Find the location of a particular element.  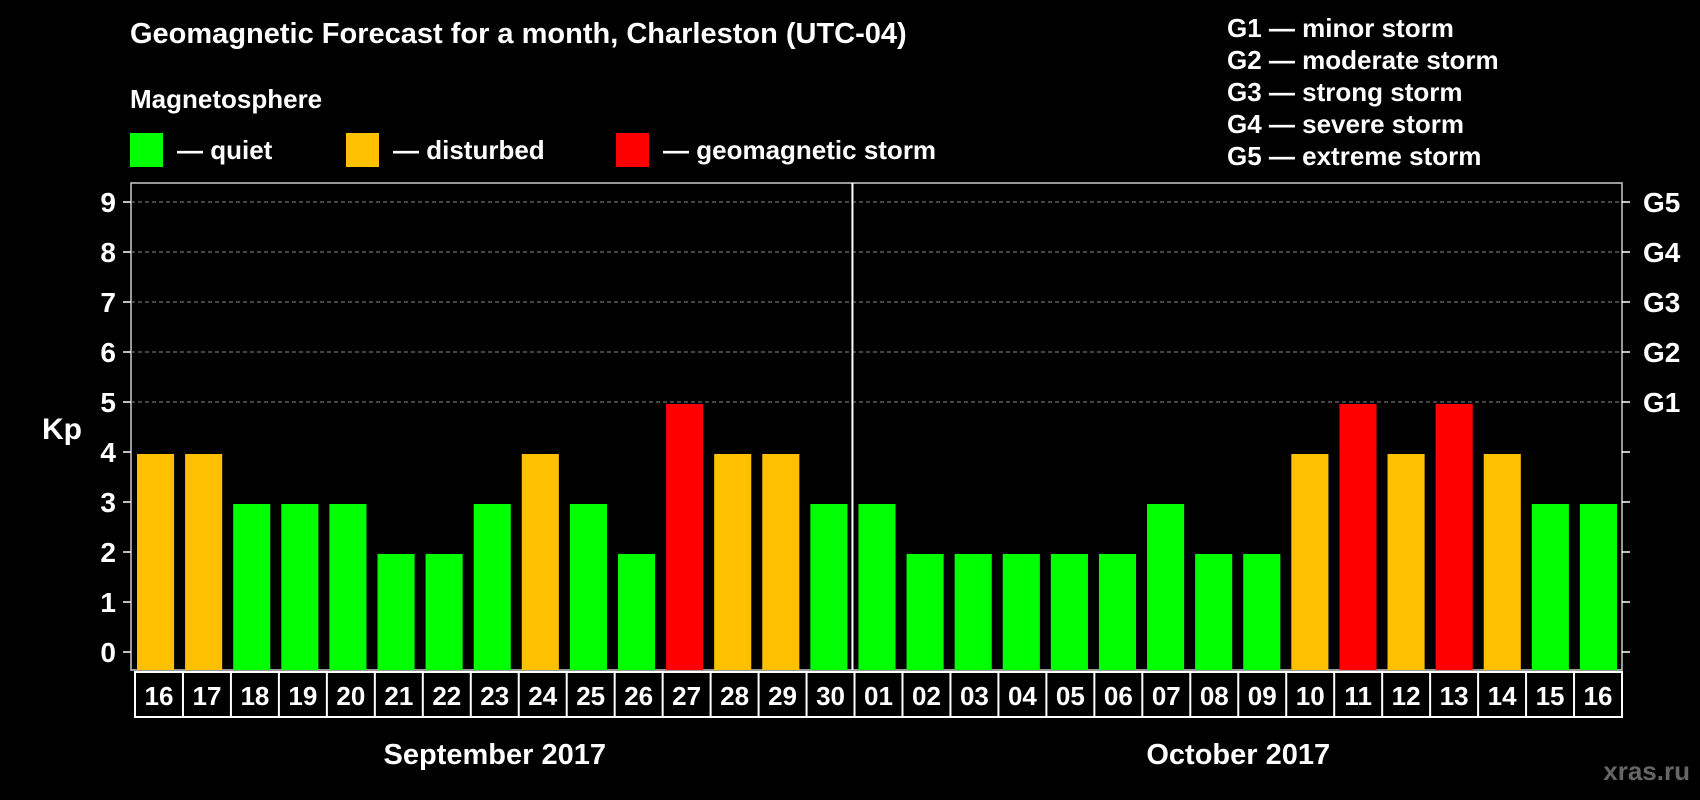

date-label: 26 is located at coordinates (638, 696).